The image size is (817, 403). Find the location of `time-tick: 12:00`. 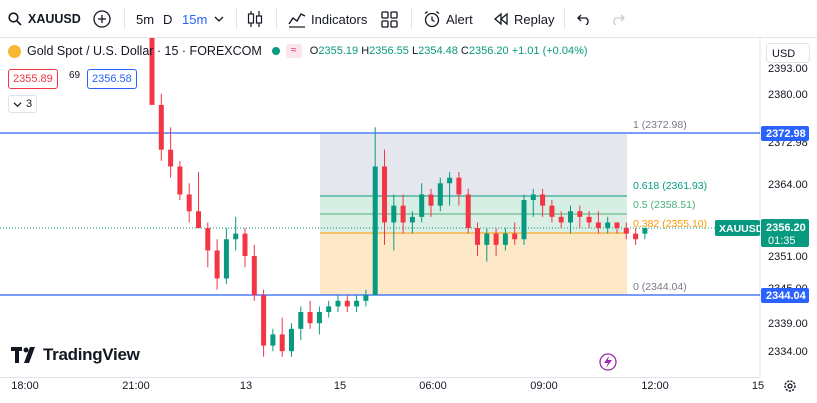

time-tick: 12:00 is located at coordinates (655, 386).